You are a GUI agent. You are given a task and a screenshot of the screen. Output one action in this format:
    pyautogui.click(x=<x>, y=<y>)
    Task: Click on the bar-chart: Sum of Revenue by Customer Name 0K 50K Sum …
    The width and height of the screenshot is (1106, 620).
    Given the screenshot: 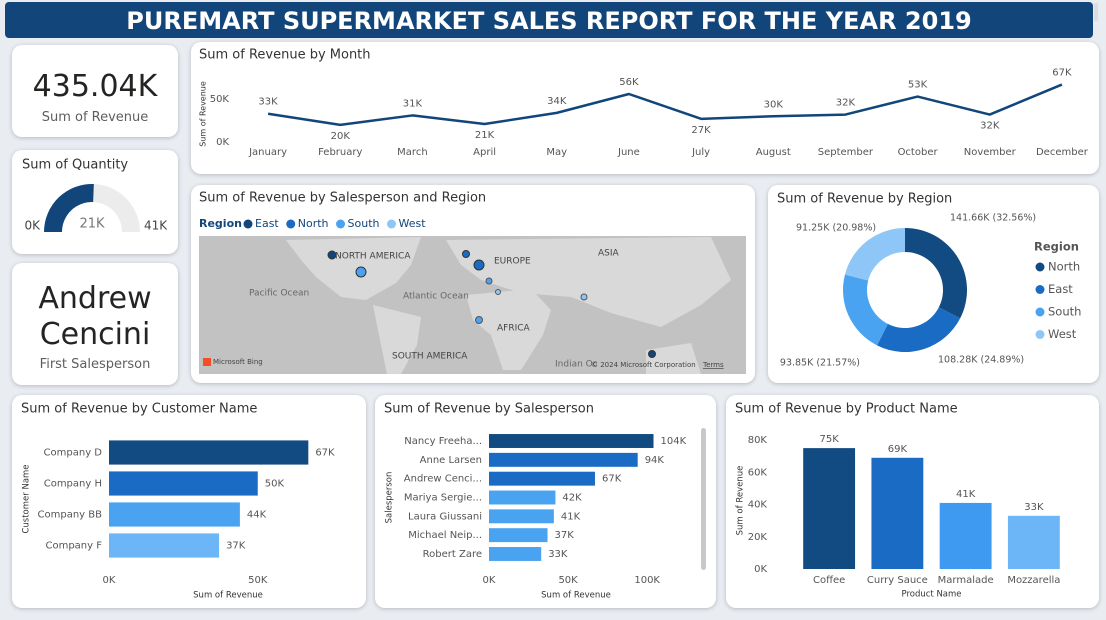 What is the action you would take?
    pyautogui.click(x=178, y=501)
    